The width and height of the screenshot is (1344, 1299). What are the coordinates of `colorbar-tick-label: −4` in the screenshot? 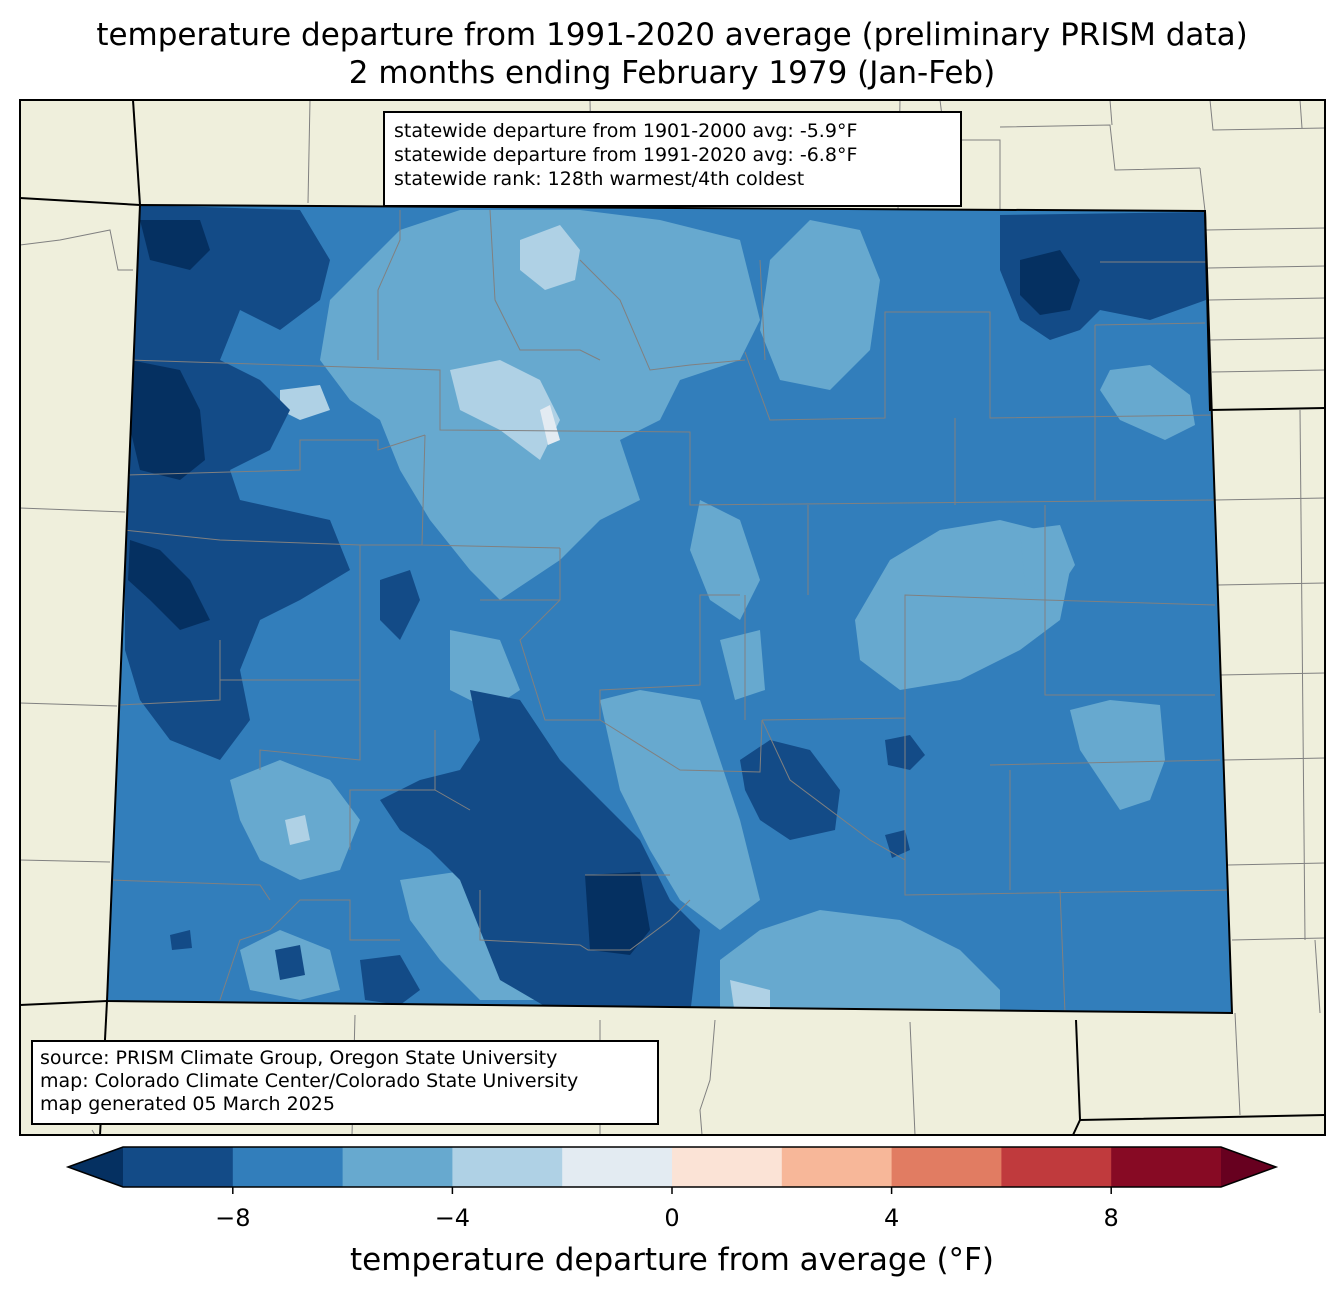 It's located at (452, 1218).